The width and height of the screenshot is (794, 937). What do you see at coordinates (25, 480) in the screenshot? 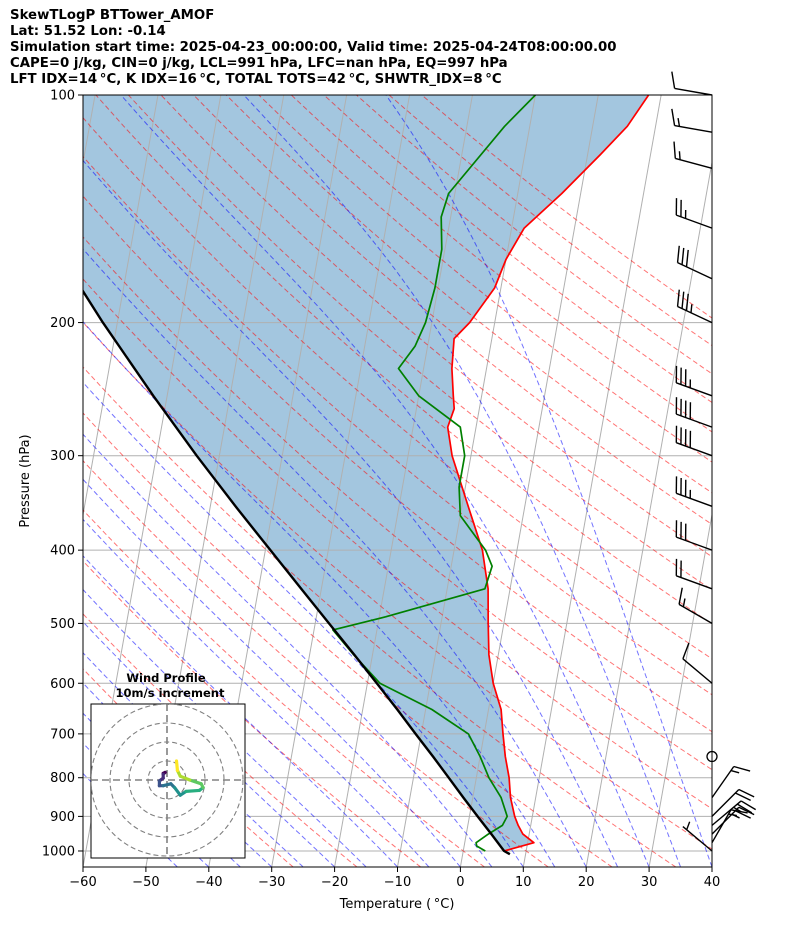
I see `y-axis-label: Pressure (hPa)` at bounding box center [25, 480].